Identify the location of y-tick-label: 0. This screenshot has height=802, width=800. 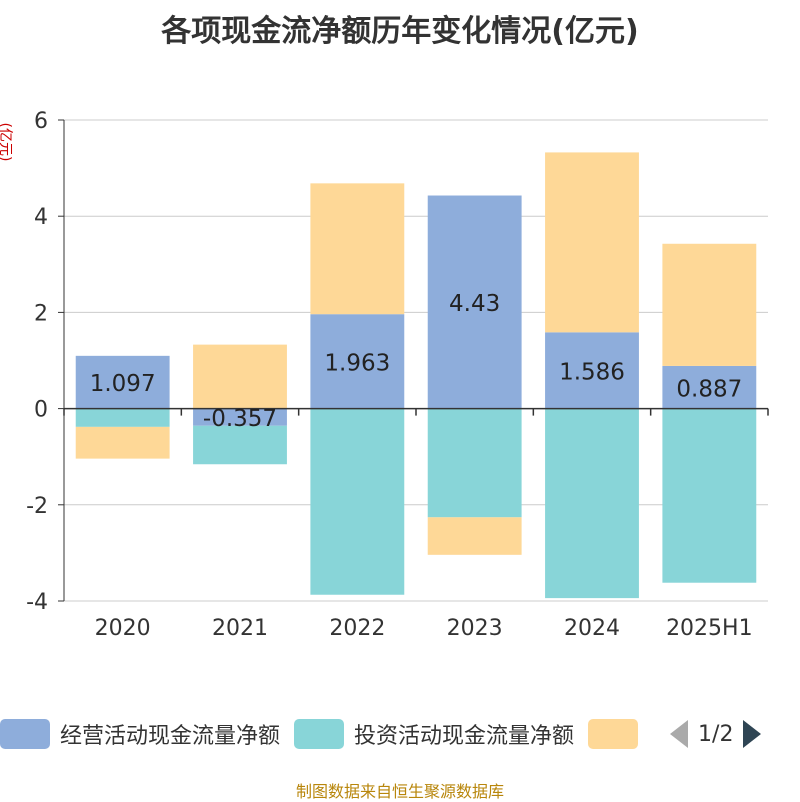
(41, 410).